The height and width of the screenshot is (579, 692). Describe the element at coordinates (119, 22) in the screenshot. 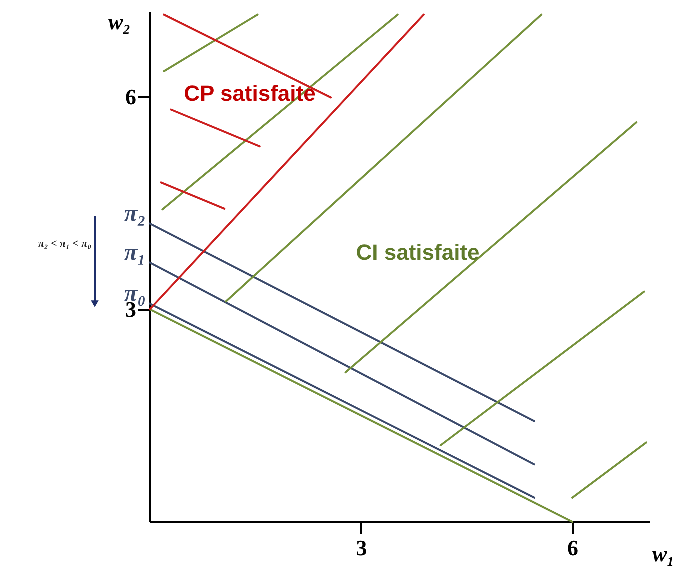

I see `y-axis-title: w₂` at that location.